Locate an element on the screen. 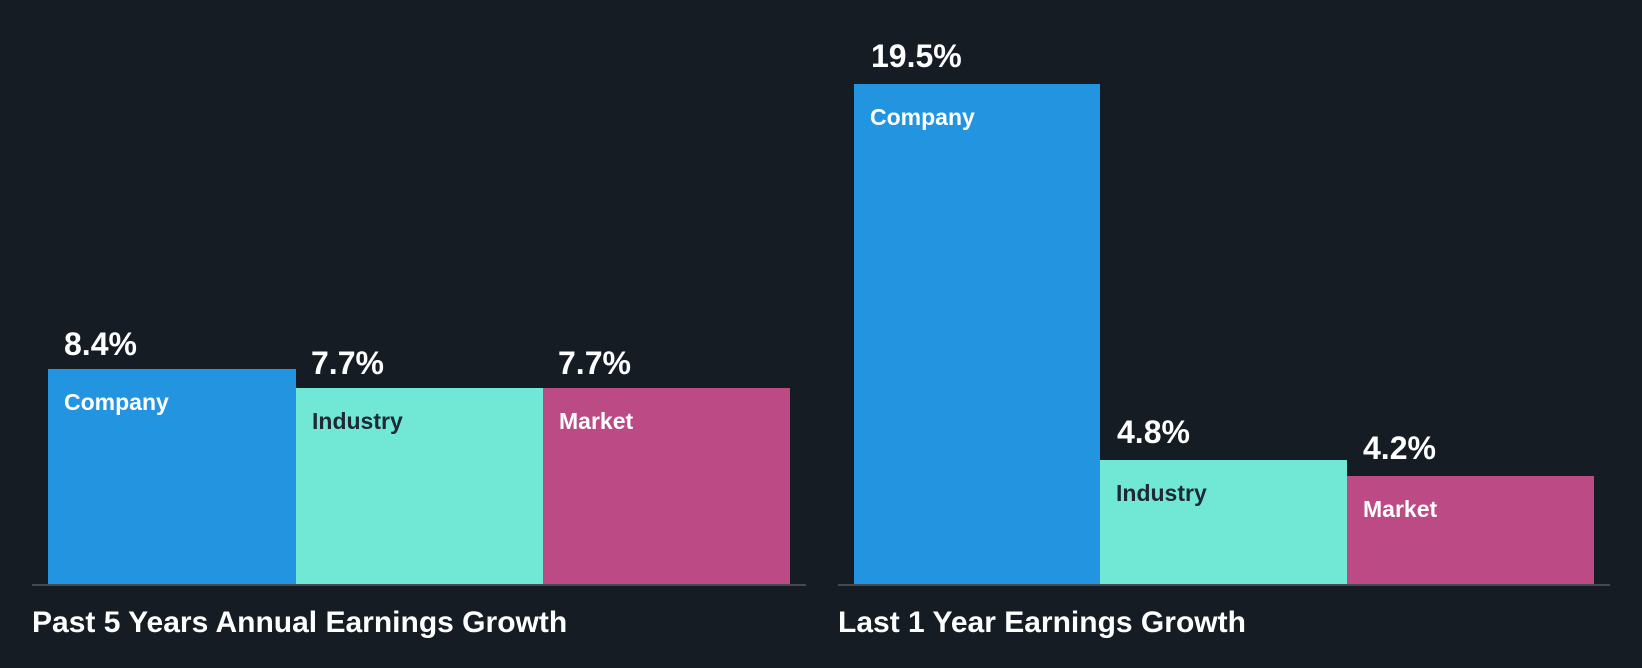 The height and width of the screenshot is (668, 1642). value-label-company: 19.5% is located at coordinates (916, 56).